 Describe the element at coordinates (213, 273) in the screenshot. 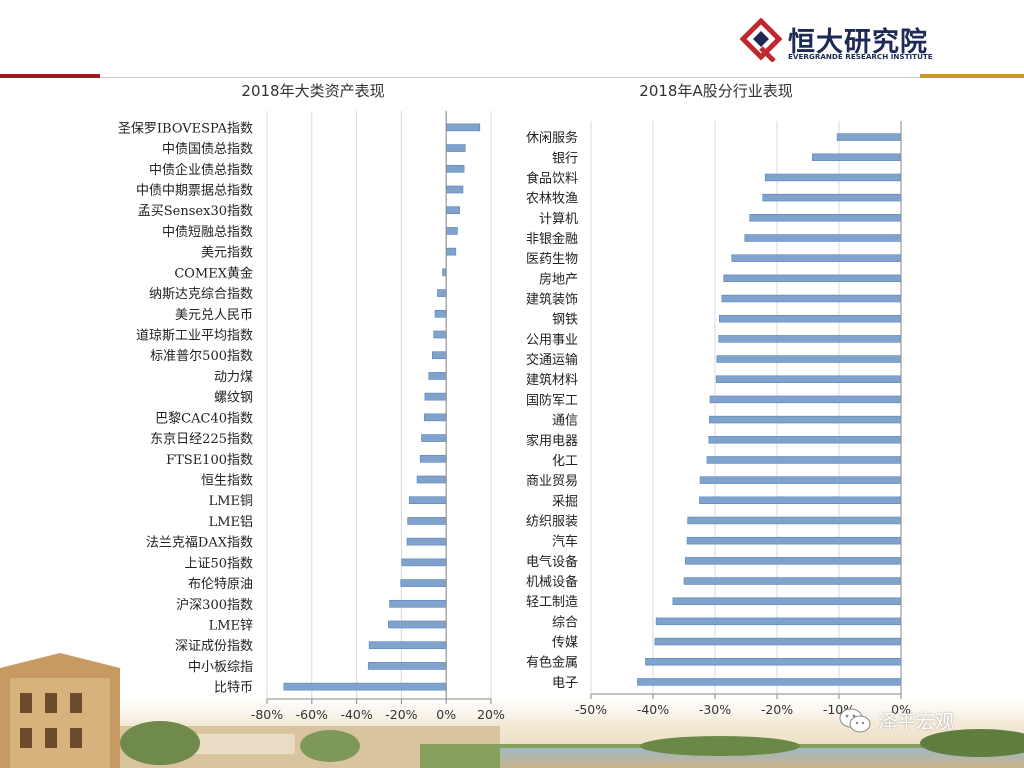

I see `category-label: COMEX黄金` at that location.